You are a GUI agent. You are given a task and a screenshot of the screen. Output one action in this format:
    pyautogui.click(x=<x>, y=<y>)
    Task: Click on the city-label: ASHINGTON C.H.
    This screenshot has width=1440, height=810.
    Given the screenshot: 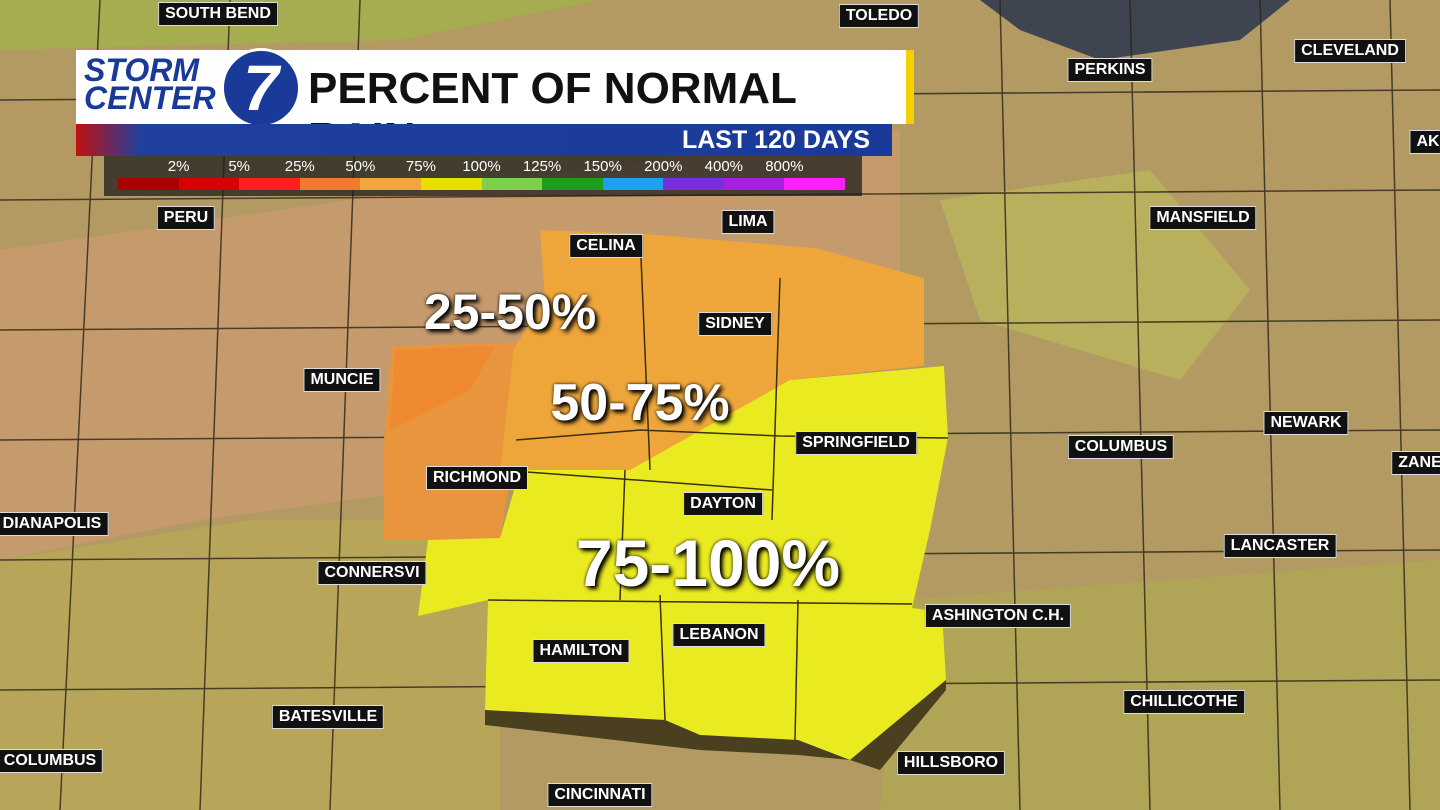 What is the action you would take?
    pyautogui.click(x=998, y=616)
    